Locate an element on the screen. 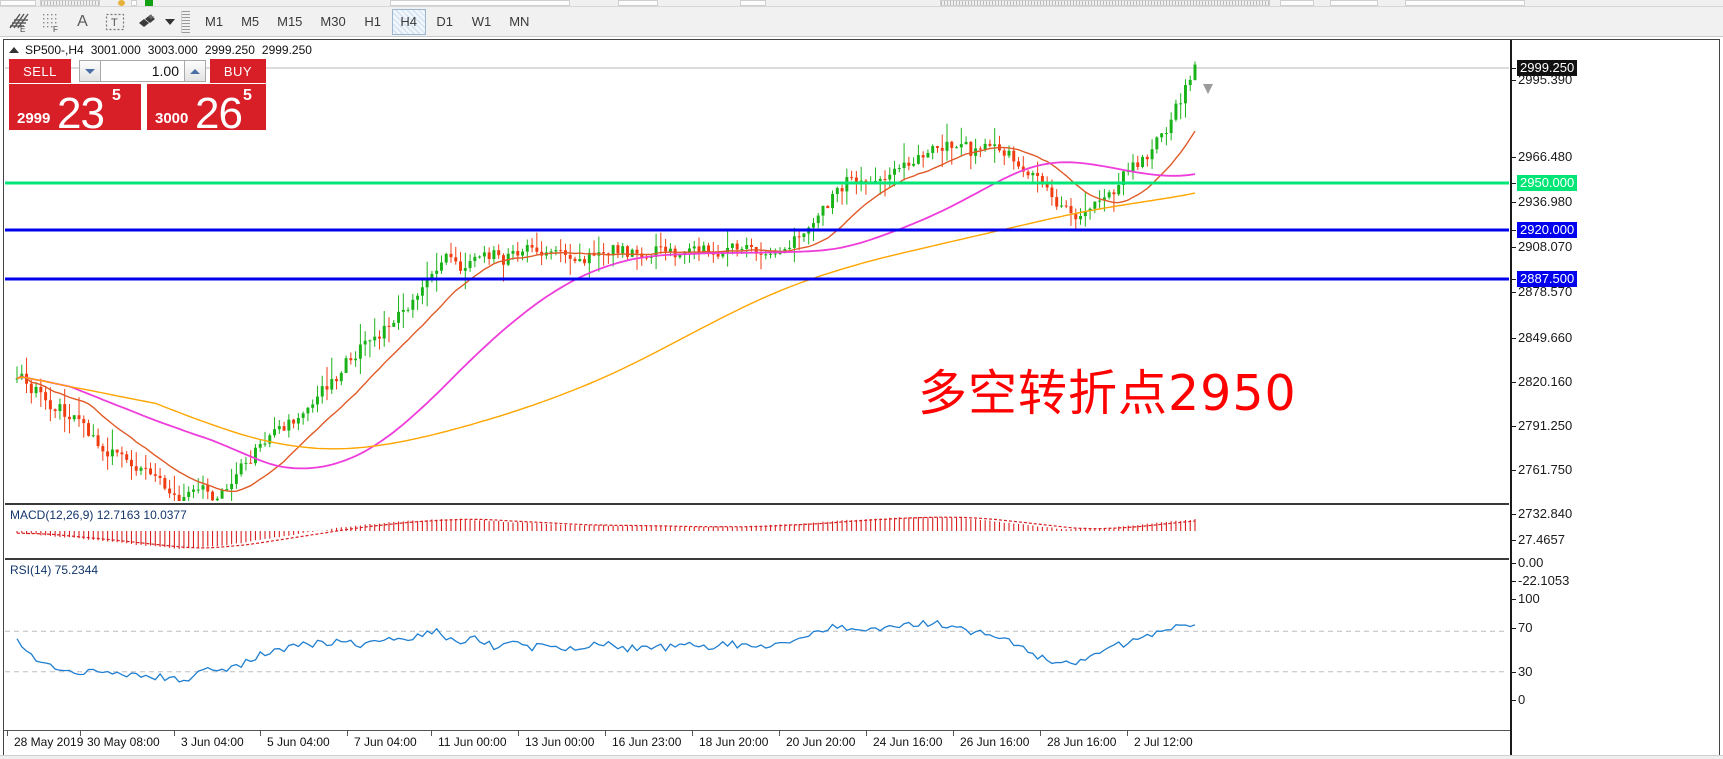 This screenshot has height=759, width=1723. volume-input: 1.00 is located at coordinates (143, 71).